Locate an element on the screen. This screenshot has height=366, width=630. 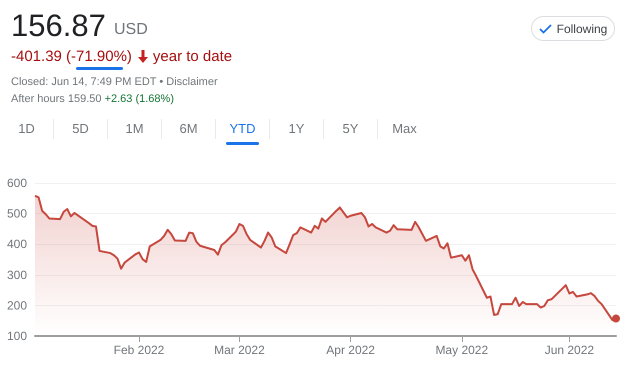
text: 1Y is located at coordinates (296, 129).